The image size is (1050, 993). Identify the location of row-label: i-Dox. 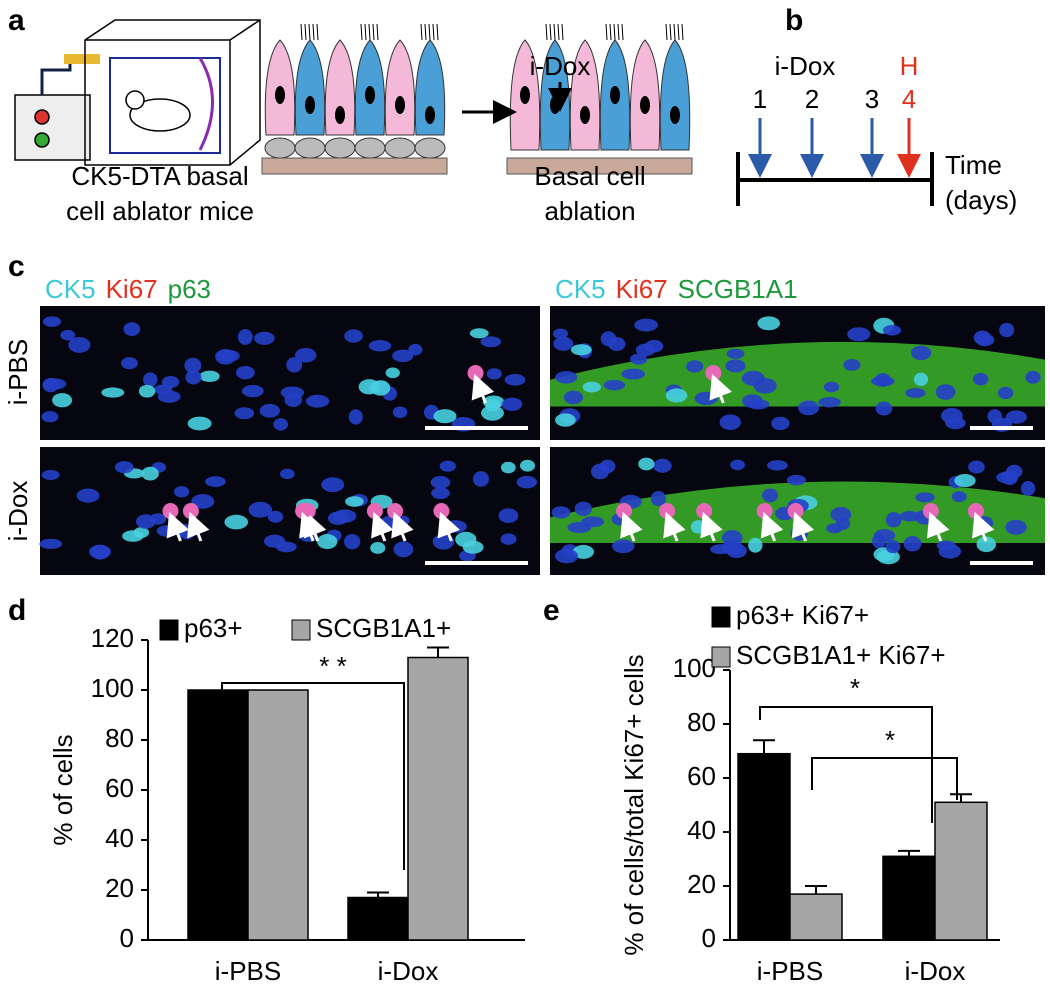
(18, 511).